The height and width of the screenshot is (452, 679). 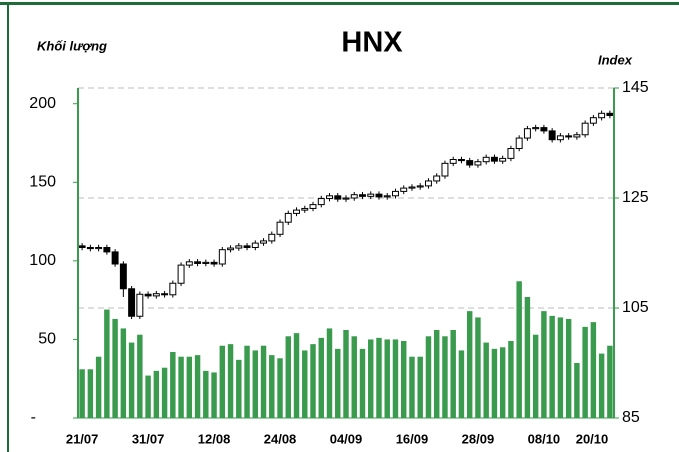 What do you see at coordinates (42, 103) in the screenshot?
I see `y-tick-label: 200` at bounding box center [42, 103].